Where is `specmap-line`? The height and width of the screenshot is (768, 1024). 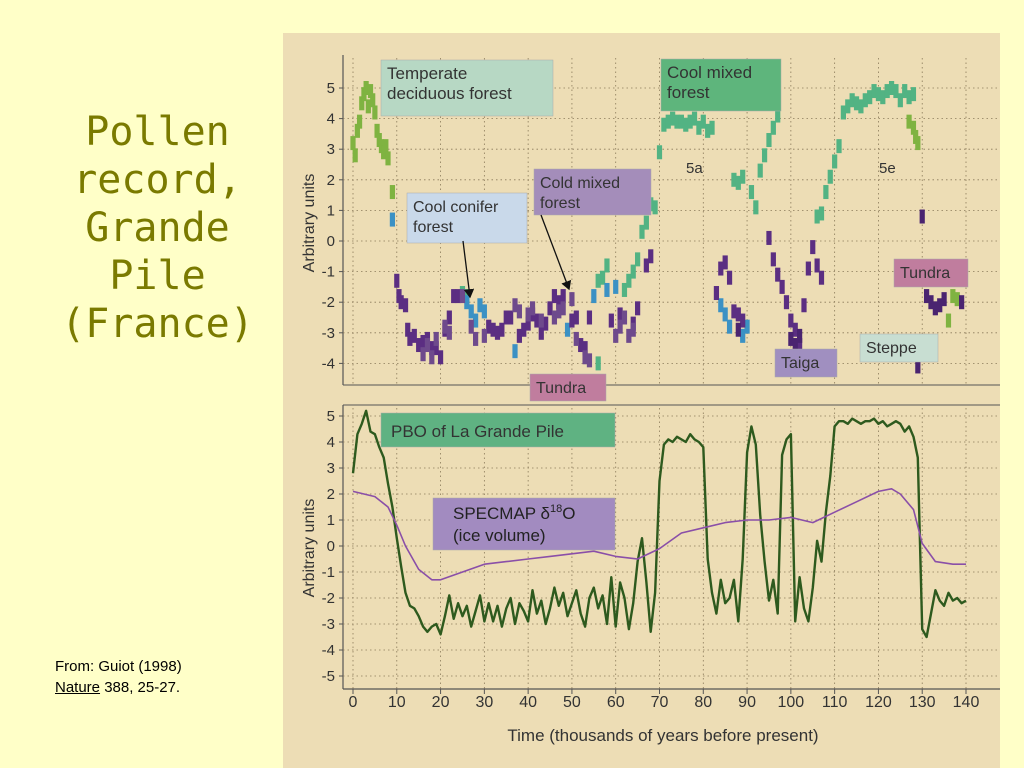
specmap-line is located at coordinates (659, 534).